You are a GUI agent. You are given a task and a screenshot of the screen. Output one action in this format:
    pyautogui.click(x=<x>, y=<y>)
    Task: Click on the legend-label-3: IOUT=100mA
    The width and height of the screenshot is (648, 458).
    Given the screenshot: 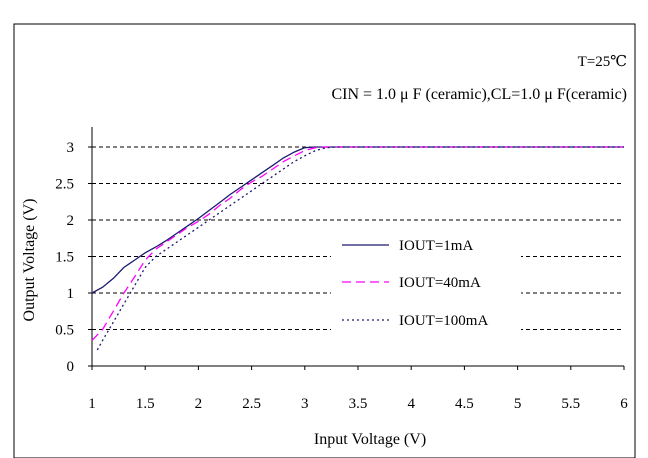 What is the action you would take?
    pyautogui.click(x=443, y=321)
    